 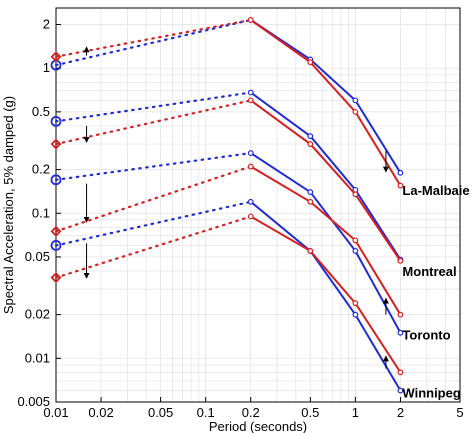 What do you see at coordinates (435, 190) in the screenshot?
I see `city-label: La-Malbaie` at bounding box center [435, 190].